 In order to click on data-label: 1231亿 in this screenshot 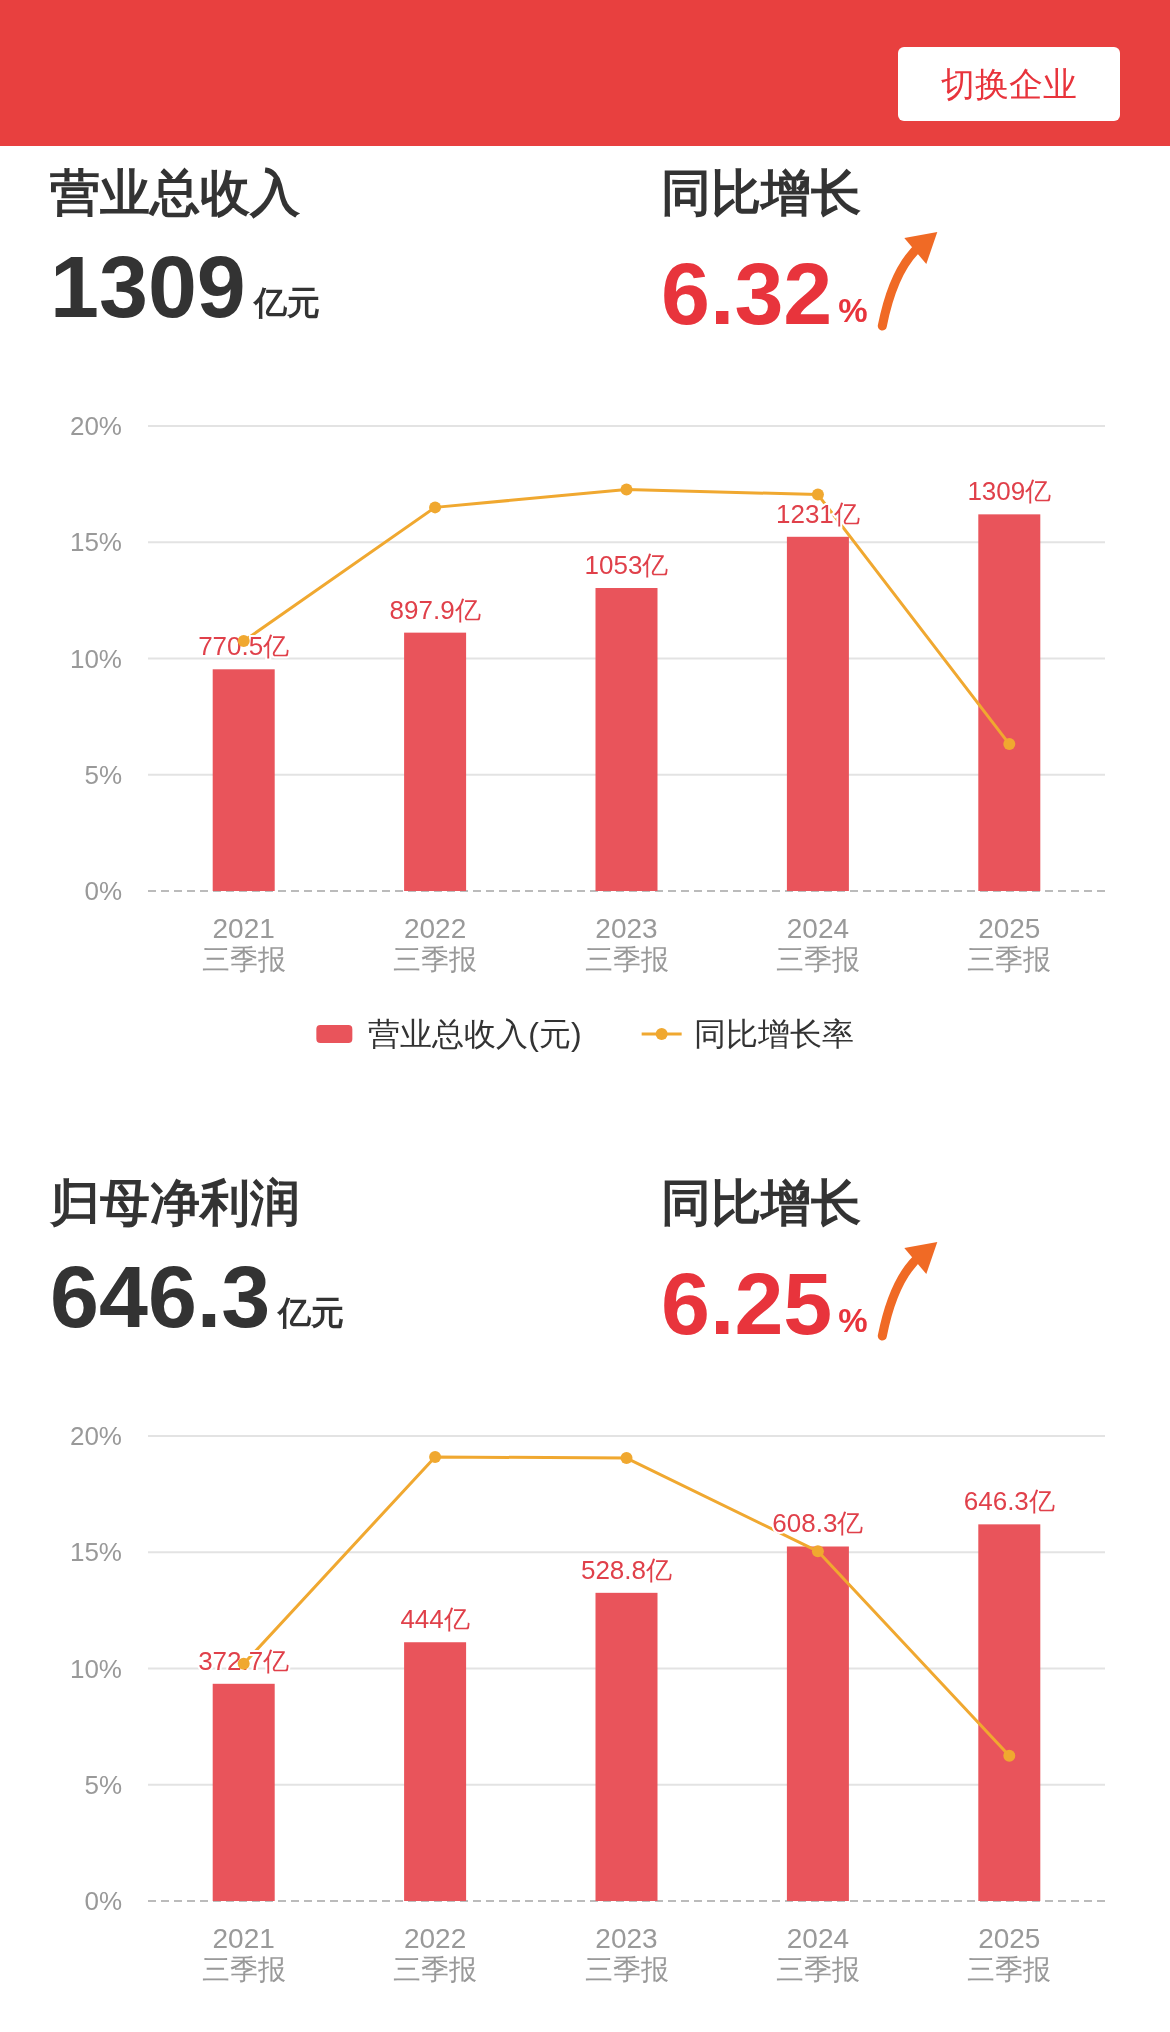, I will do `click(817, 513)`.